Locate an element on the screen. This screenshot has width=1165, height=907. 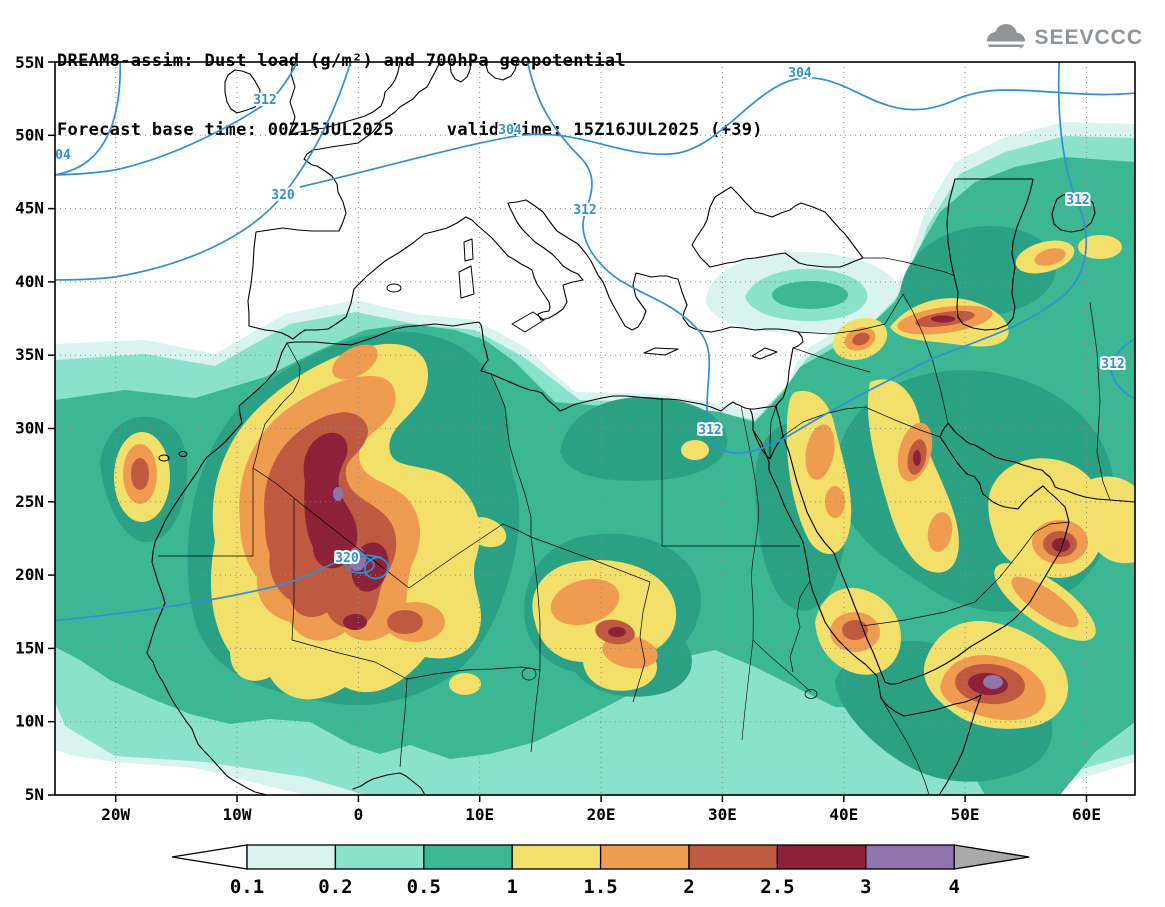
colorbar-label: 0.1 is located at coordinates (247, 887).